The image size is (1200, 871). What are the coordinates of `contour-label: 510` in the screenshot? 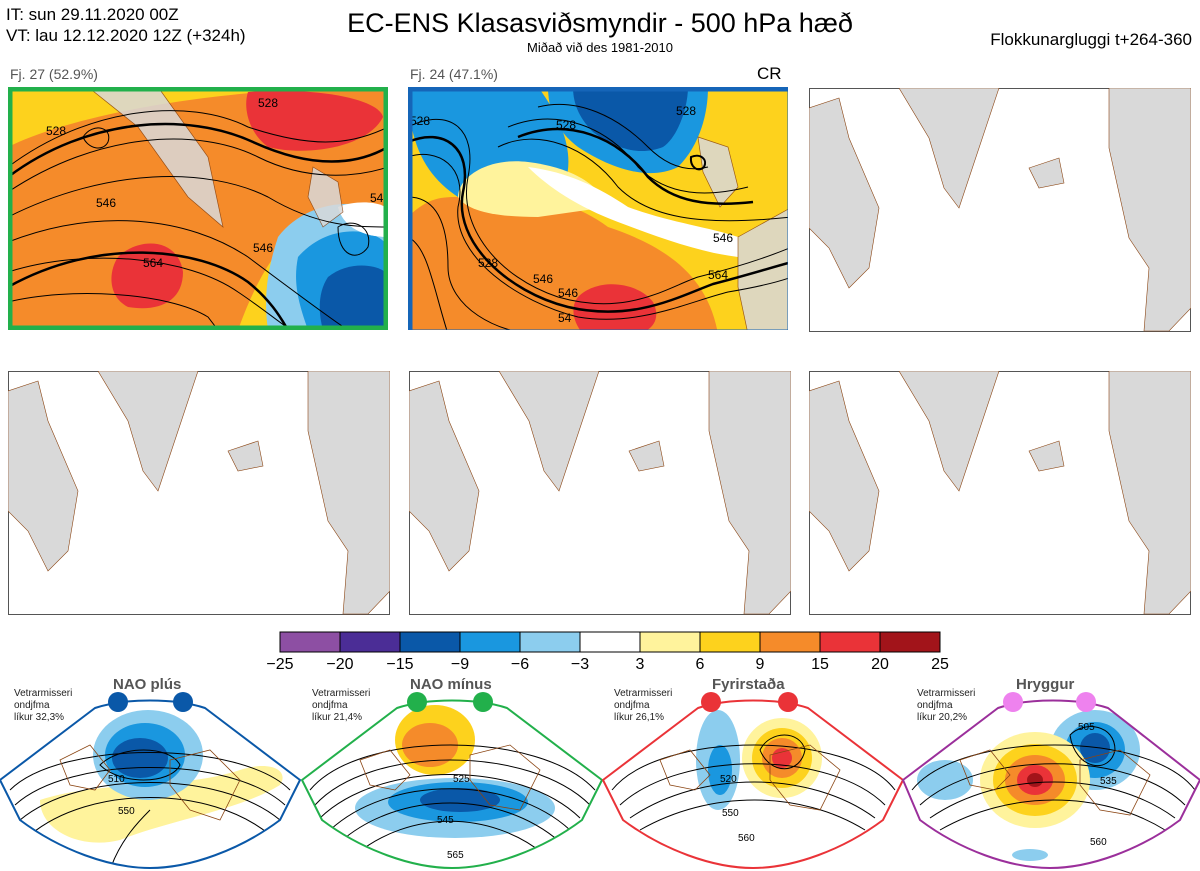 It's located at (116, 779).